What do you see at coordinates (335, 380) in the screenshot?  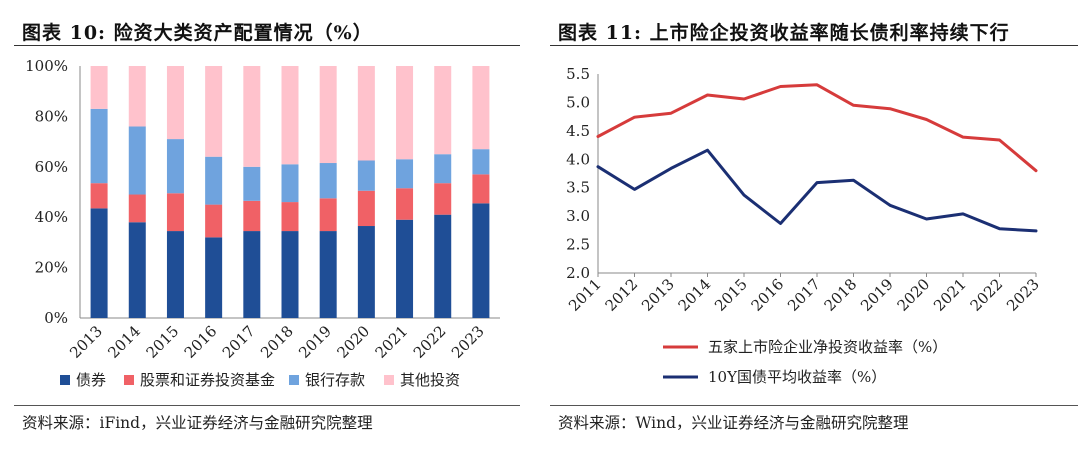 I see `legend-label: 银行存款` at bounding box center [335, 380].